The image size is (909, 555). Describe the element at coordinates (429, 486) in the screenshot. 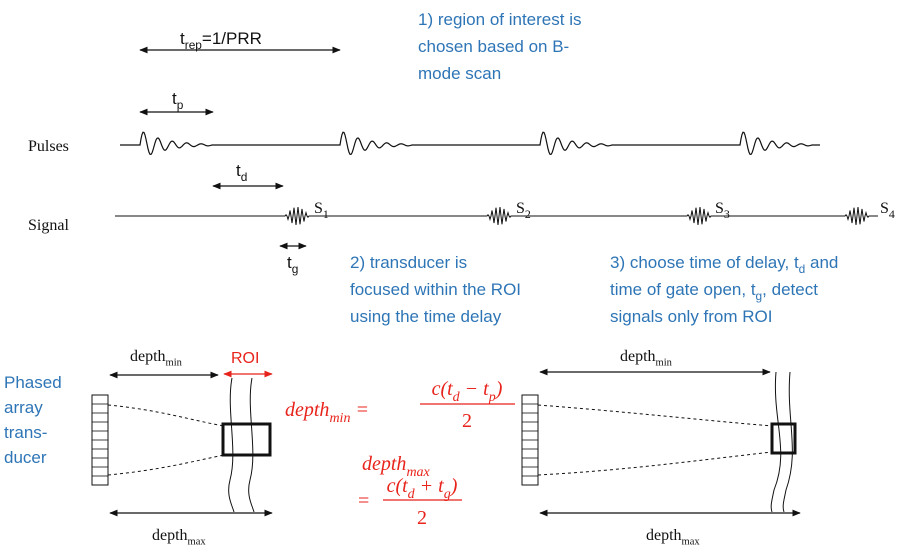

I see `text-run: + t` at that location.